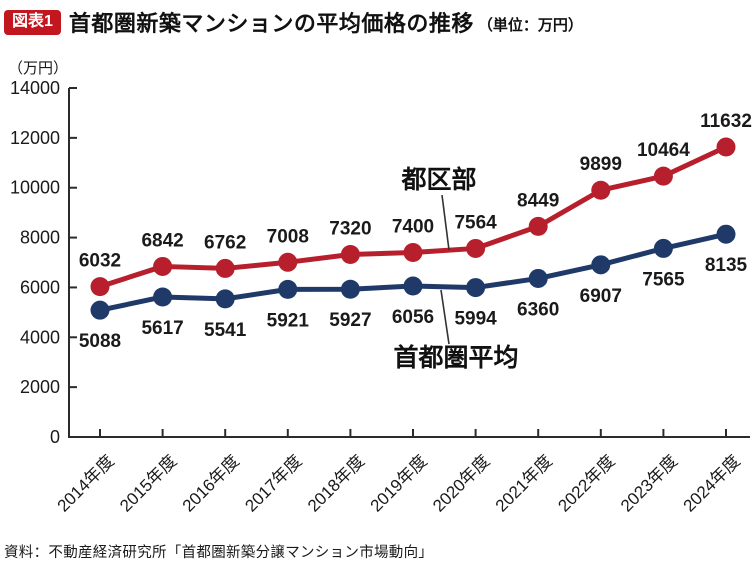 This screenshot has width=755, height=568. I want to click on data-label: 10464, so click(663, 150).